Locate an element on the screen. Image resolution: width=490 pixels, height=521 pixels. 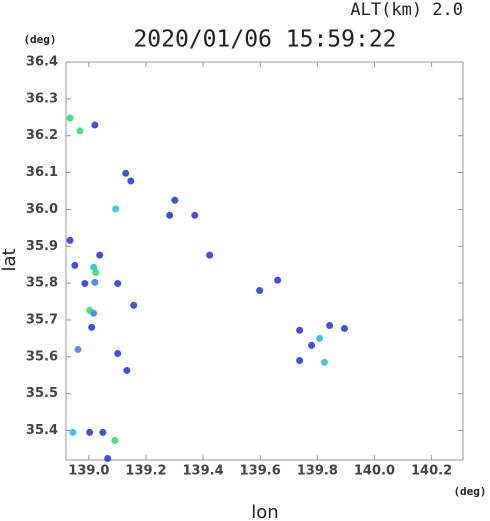
y-tick-label: 35.8 is located at coordinates (42, 283).